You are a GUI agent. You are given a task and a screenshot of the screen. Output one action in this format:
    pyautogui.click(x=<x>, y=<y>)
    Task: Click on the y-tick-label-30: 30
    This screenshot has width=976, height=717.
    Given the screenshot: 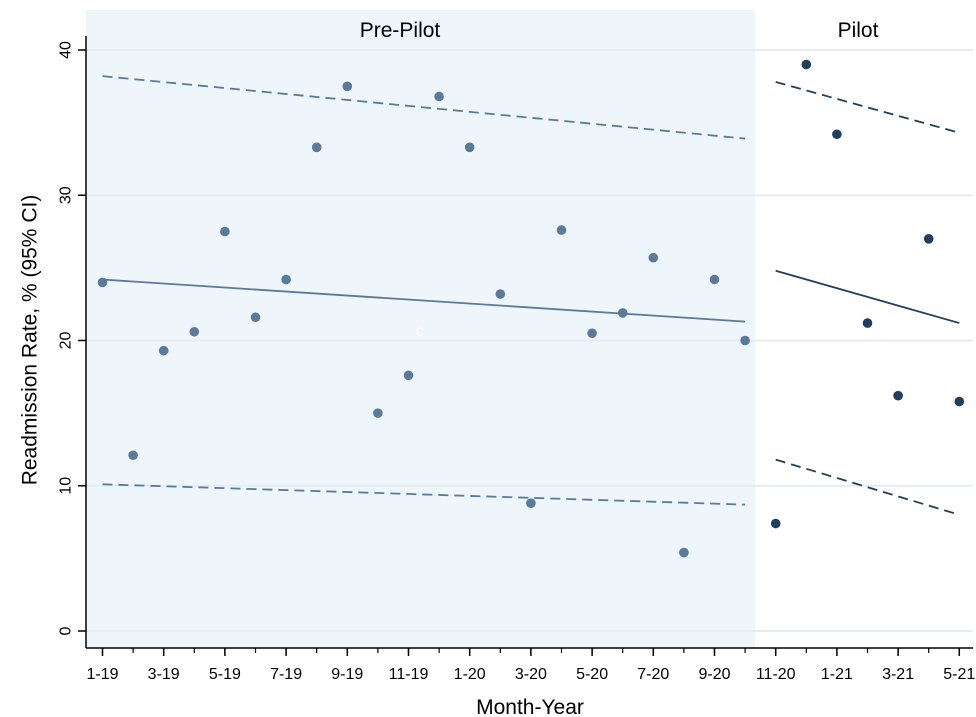 What is the action you would take?
    pyautogui.click(x=66, y=195)
    